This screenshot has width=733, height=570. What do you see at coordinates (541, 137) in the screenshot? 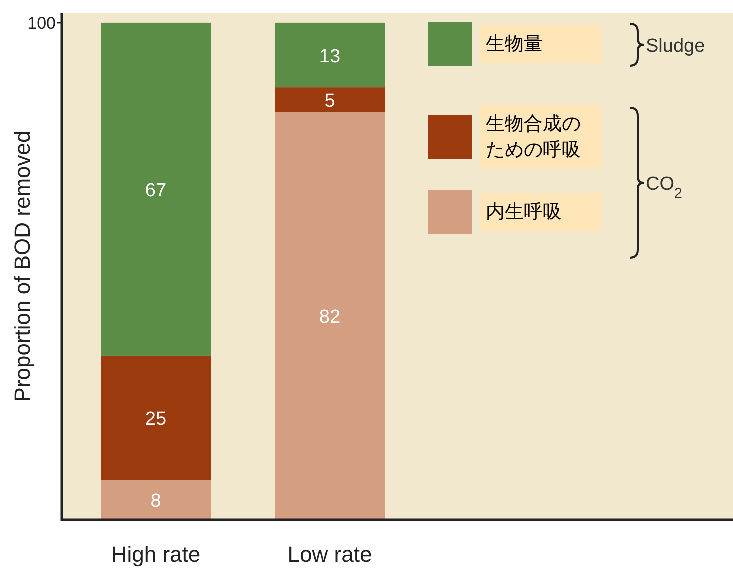
I see `legend-label: 生物合成のための呼吸` at bounding box center [541, 137].